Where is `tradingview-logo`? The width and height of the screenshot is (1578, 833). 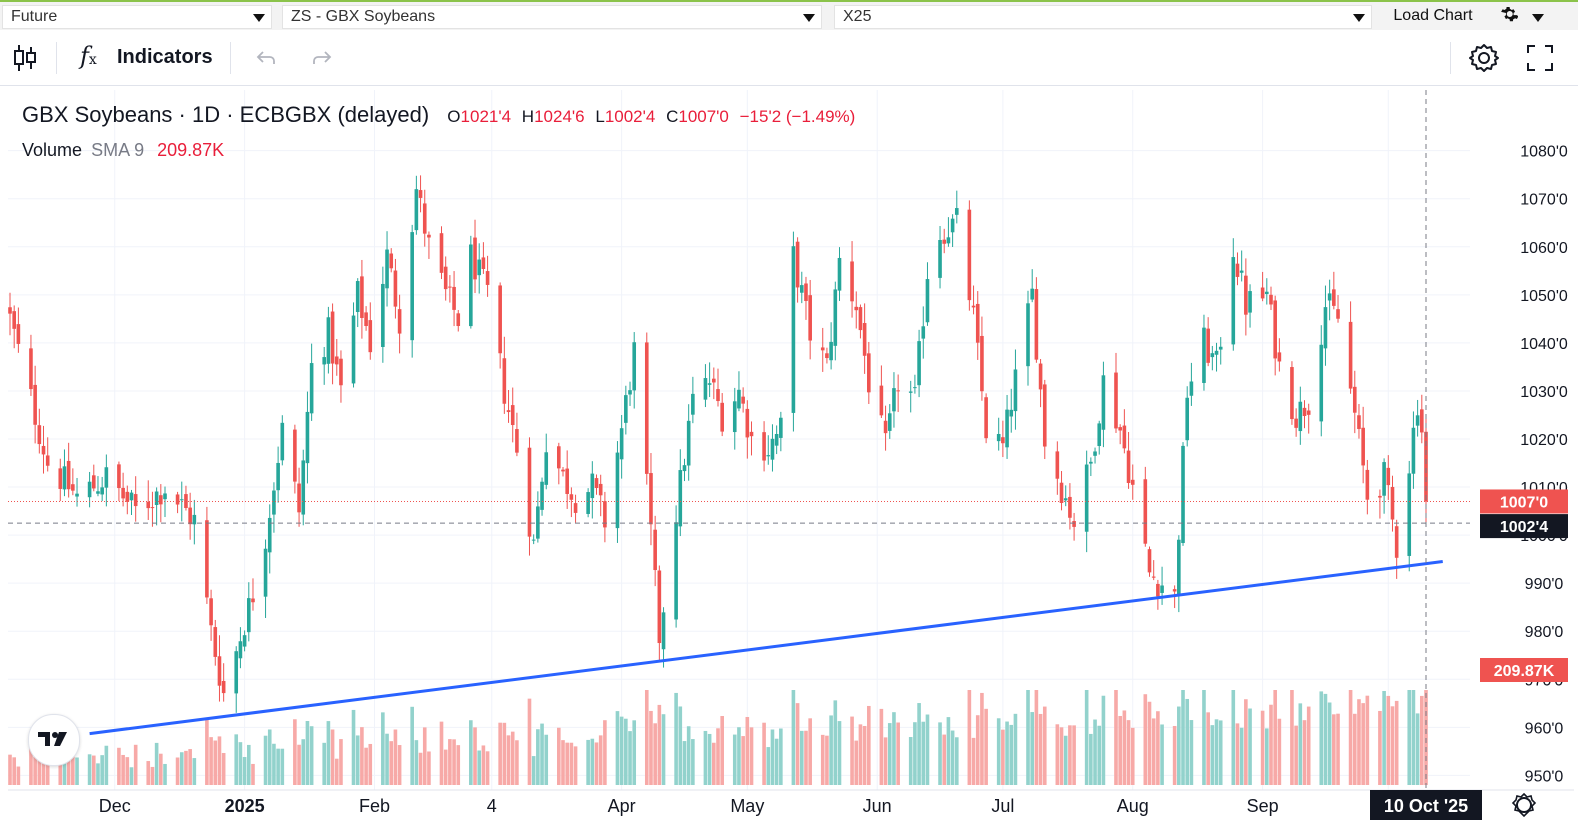
tradingview-logo is located at coordinates (54, 740).